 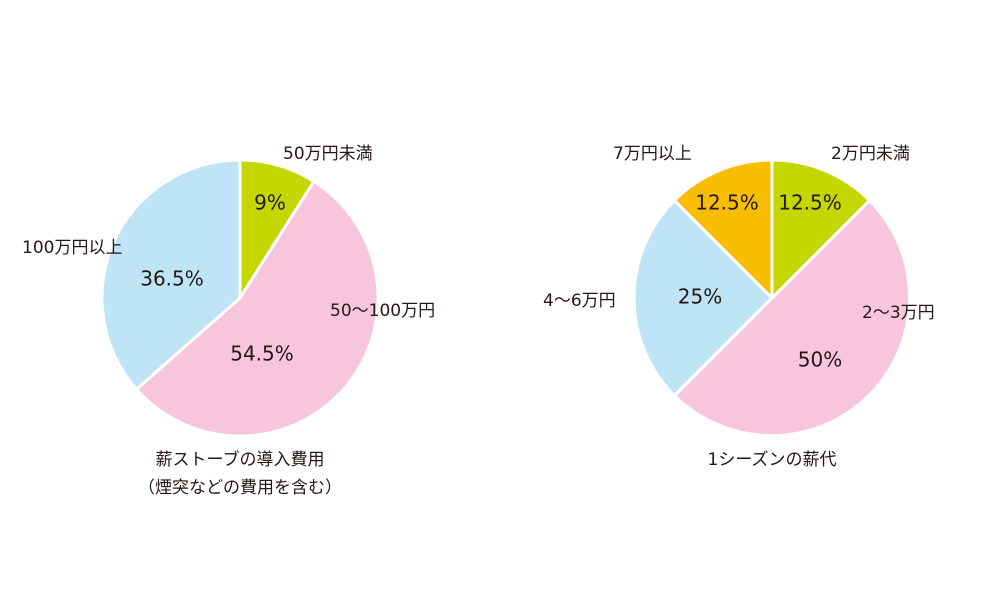 What do you see at coordinates (727, 203) in the screenshot?
I see `pie2-pct-label-4: 12.5%` at bounding box center [727, 203].